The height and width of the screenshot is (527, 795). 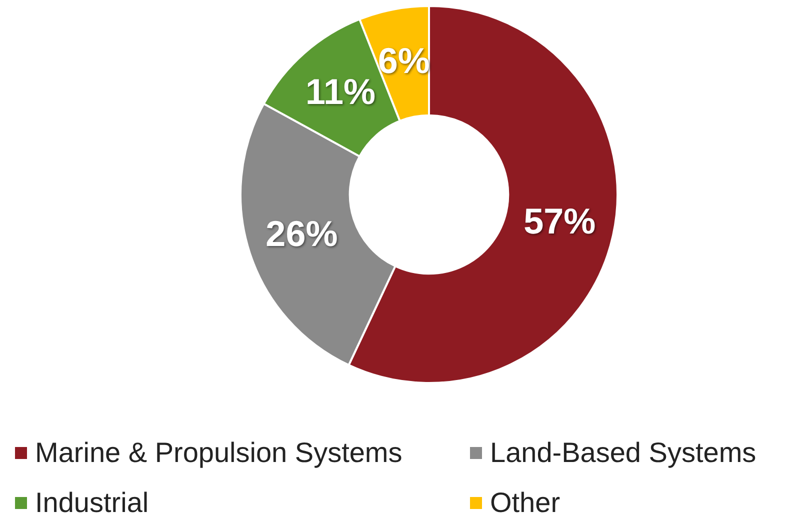 I want to click on legend-label: Other, so click(x=525, y=503).